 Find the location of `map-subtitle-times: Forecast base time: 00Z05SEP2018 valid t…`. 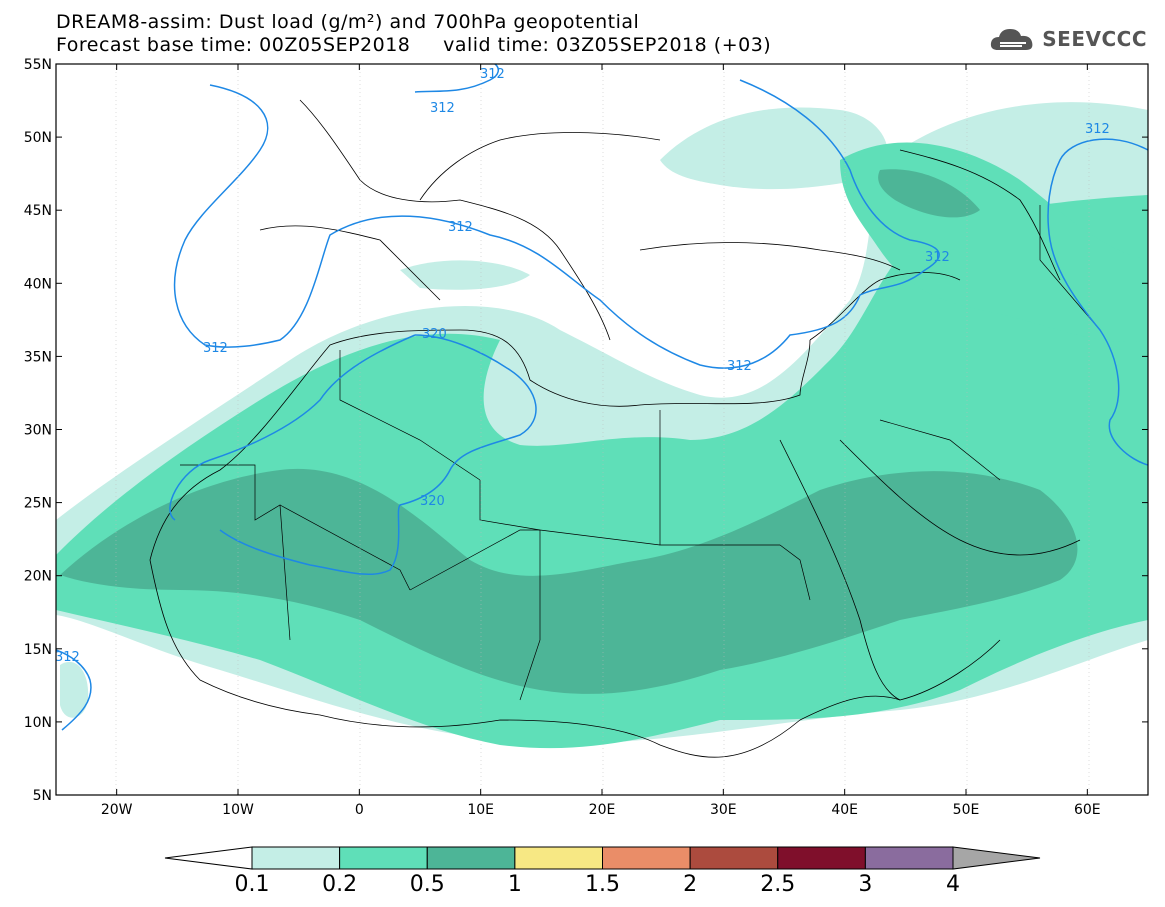

map-subtitle-times: Forecast base time: 00Z05SEP2018 valid t… is located at coordinates (414, 45).